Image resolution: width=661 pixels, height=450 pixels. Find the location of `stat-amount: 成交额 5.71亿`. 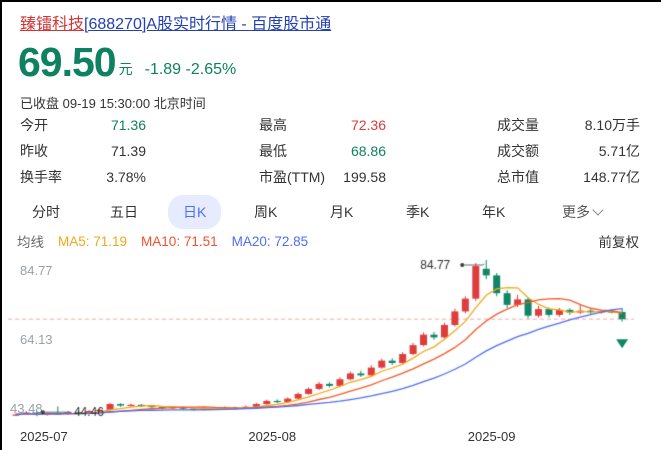

stat-amount: 成交额 5.71亿 is located at coordinates (568, 151).